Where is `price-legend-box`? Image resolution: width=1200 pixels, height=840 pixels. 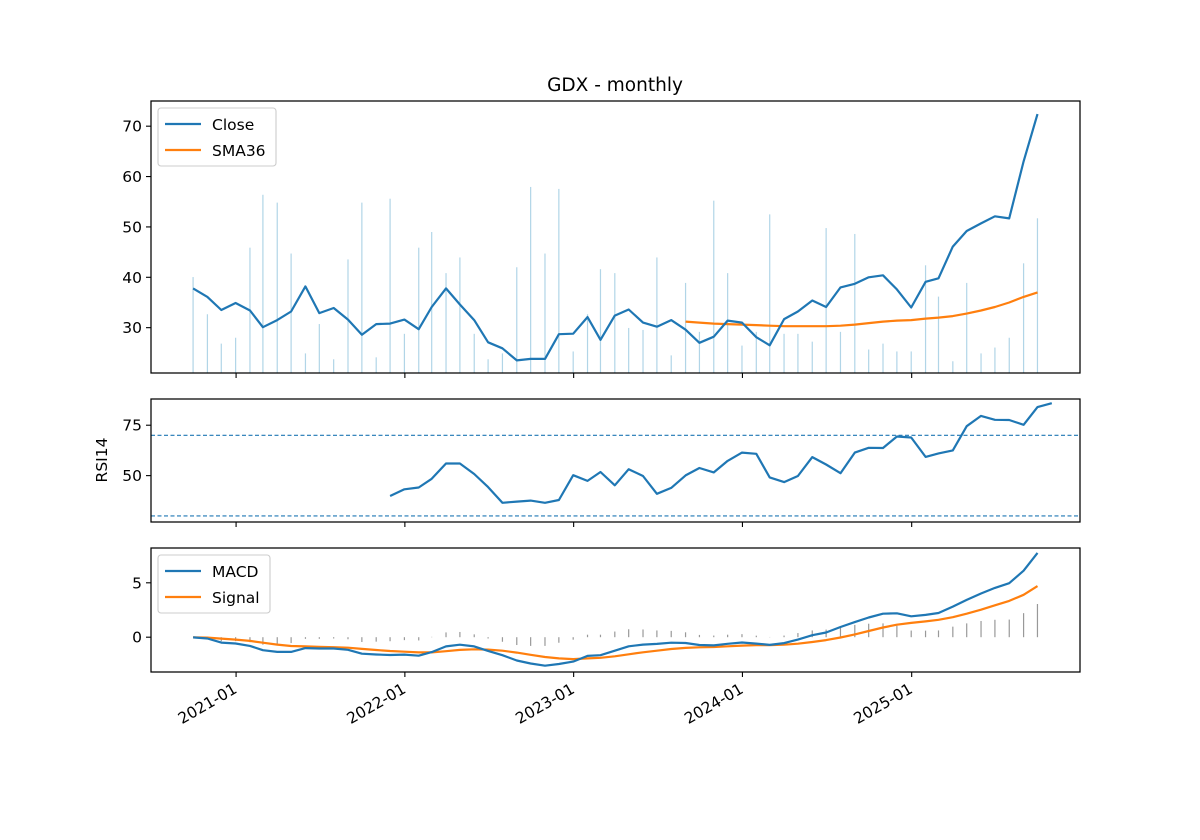
price-legend-box is located at coordinates (217, 137).